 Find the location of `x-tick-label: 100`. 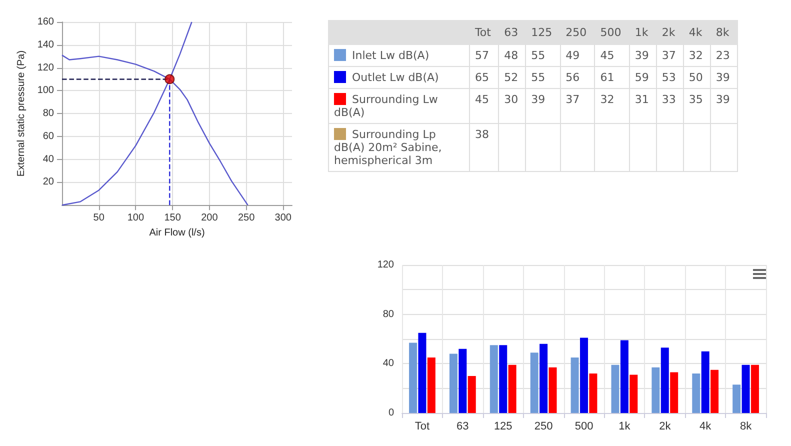

x-tick-label: 100 is located at coordinates (135, 218).